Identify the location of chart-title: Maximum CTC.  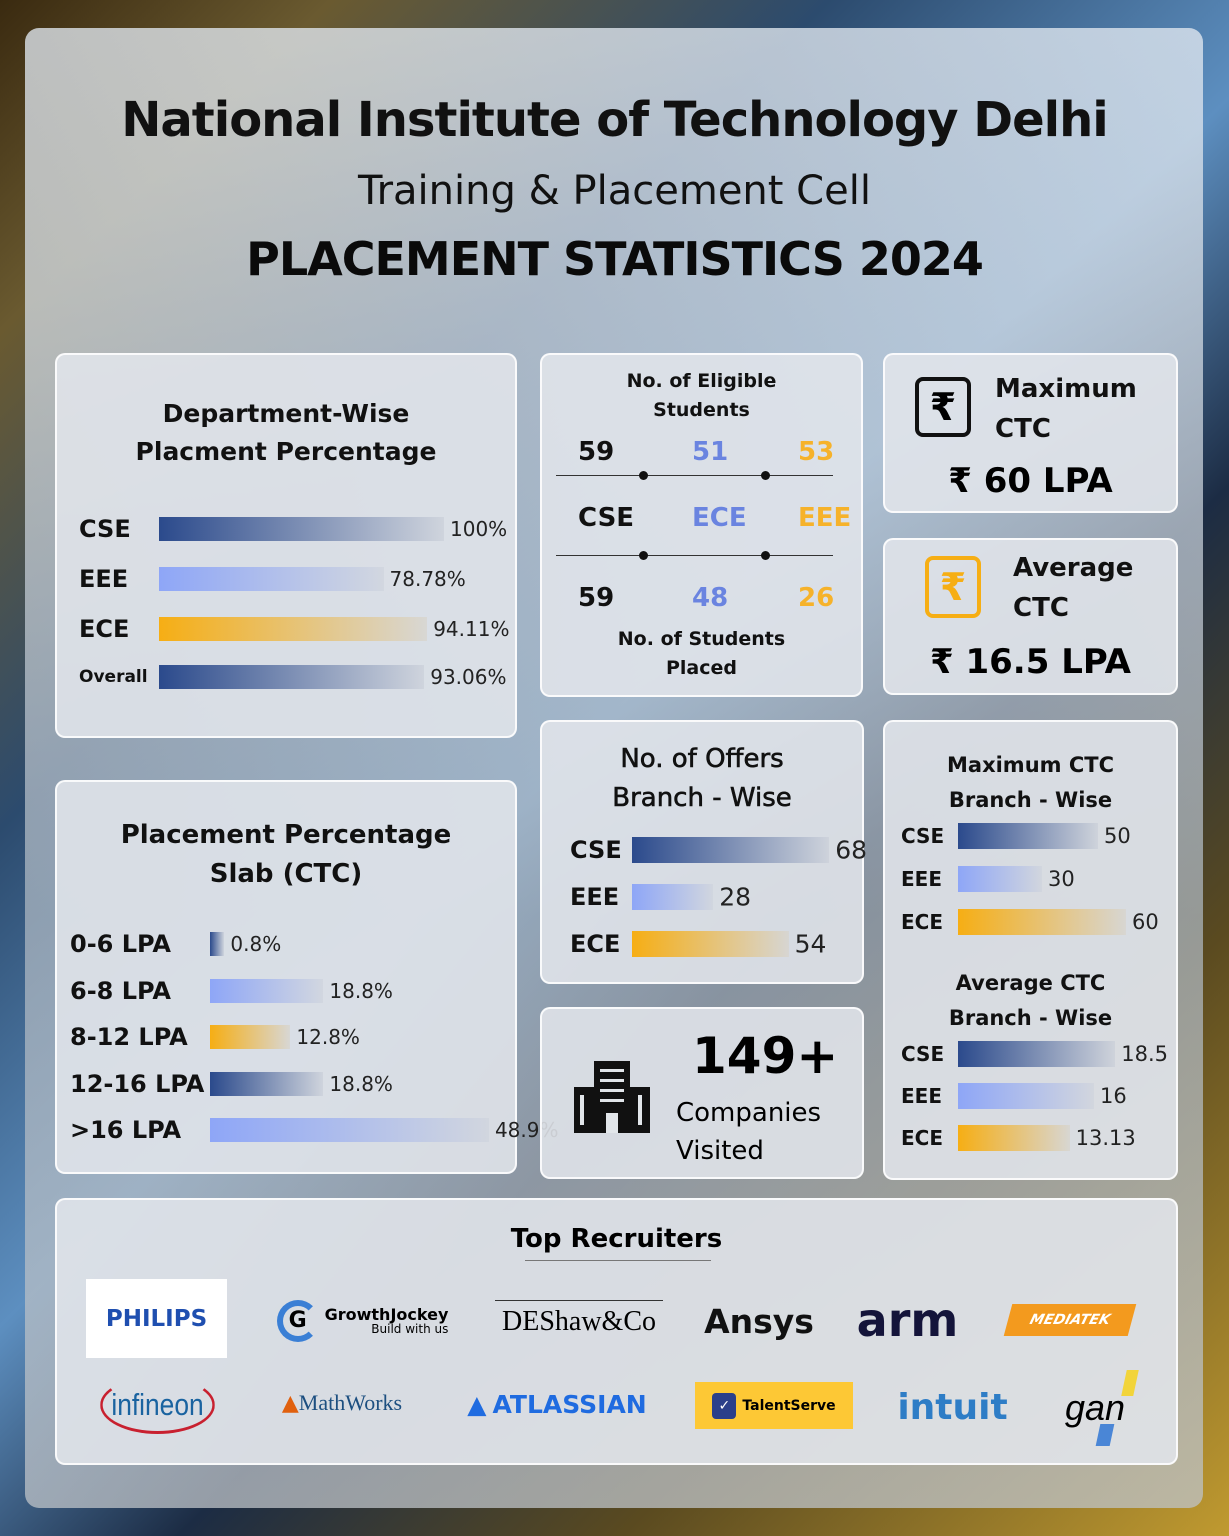
(1030, 765).